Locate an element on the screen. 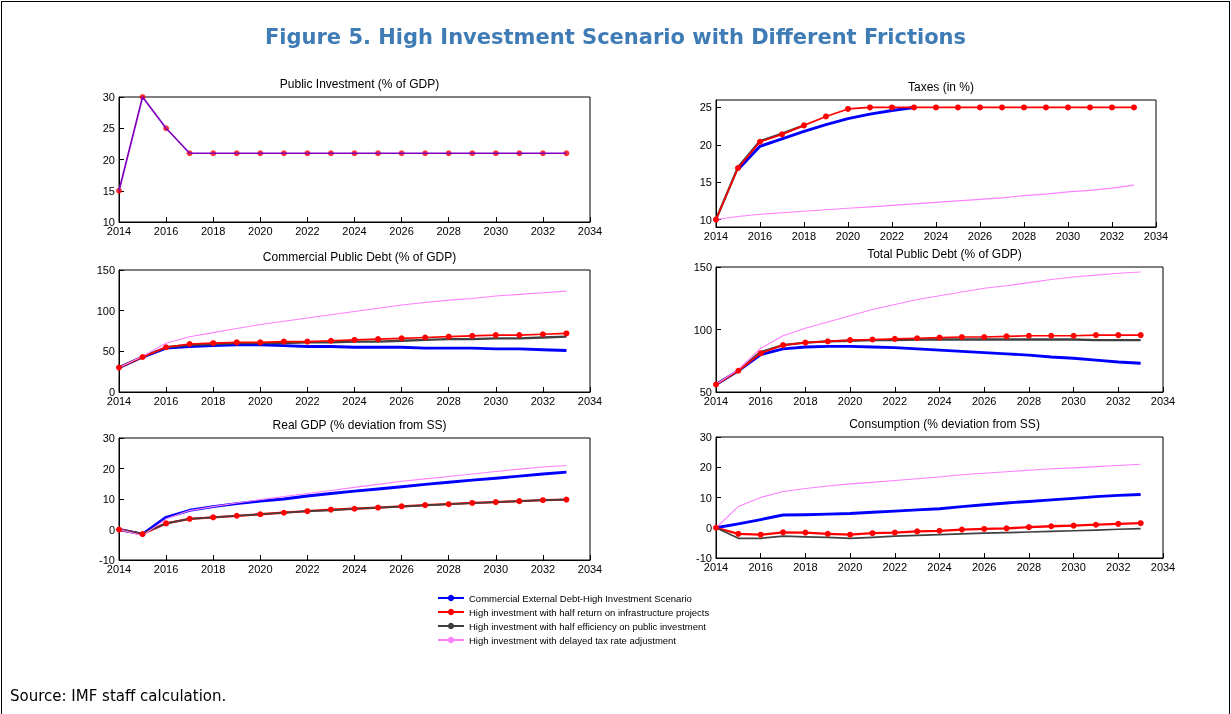 The image size is (1231, 714). y-tick-label: 100 is located at coordinates (702, 329).